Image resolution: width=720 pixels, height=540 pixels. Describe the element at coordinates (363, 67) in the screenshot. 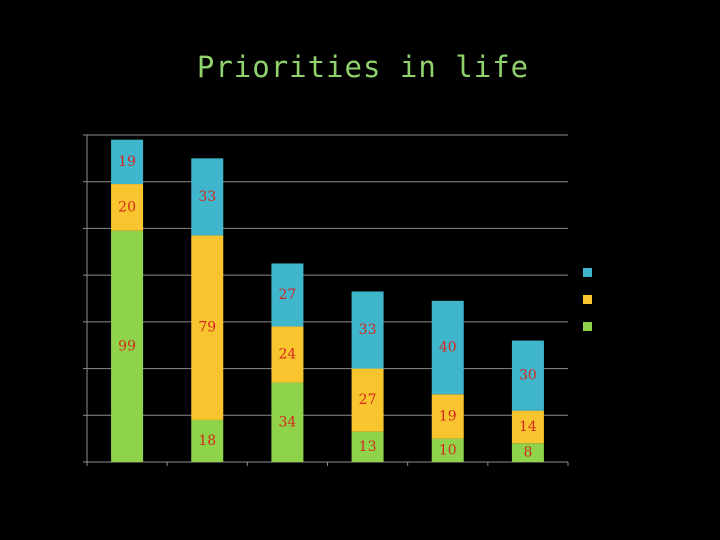

I see `chart-title: Priorities in life` at that location.